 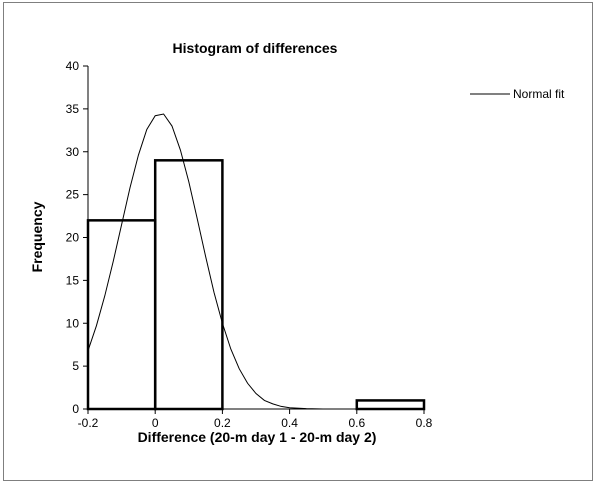 I want to click on y-axis-ticks: 0 5 10 15 20 25 30 35 40, so click(x=77, y=237).